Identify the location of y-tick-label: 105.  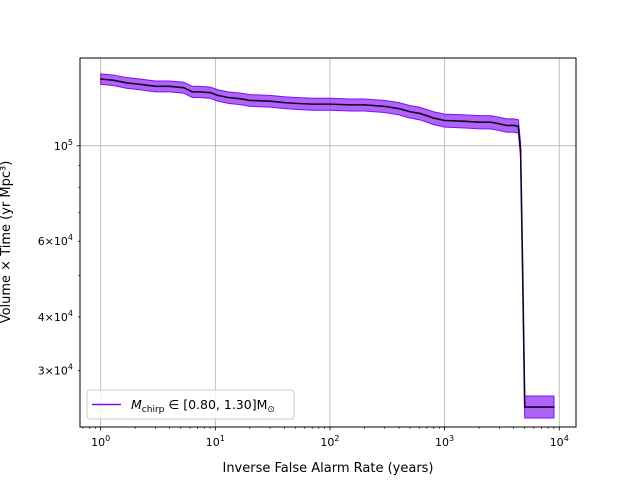
(63, 145).